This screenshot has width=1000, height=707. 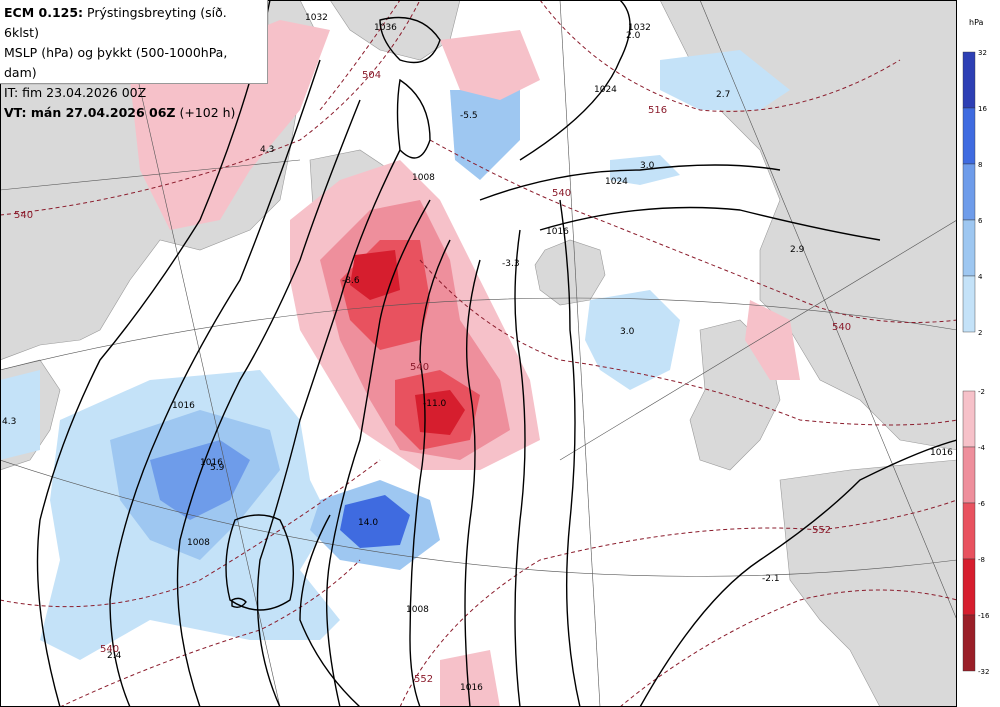 What do you see at coordinates (375, 275) in the screenshot?
I see `fall-area-ridge` at bounding box center [375, 275].